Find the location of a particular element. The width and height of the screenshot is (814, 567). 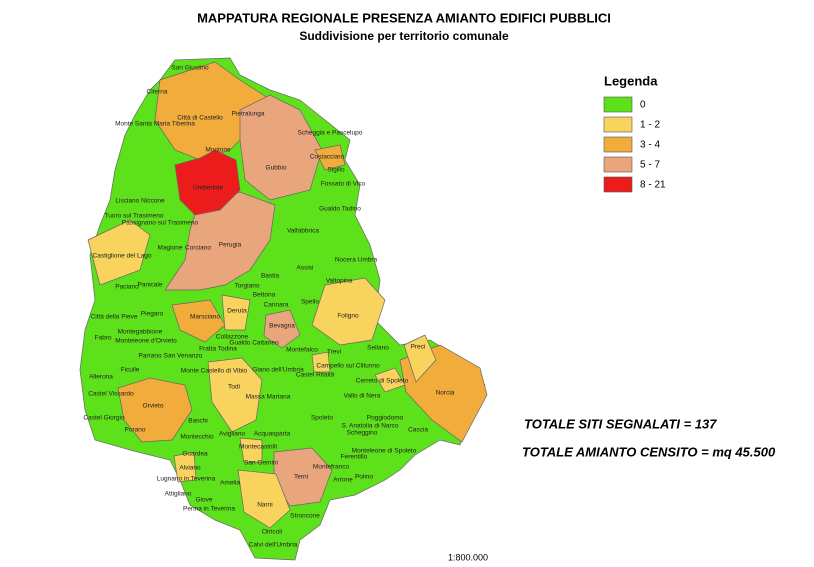

municipality-label: Castel Giorgio is located at coordinates (104, 418).